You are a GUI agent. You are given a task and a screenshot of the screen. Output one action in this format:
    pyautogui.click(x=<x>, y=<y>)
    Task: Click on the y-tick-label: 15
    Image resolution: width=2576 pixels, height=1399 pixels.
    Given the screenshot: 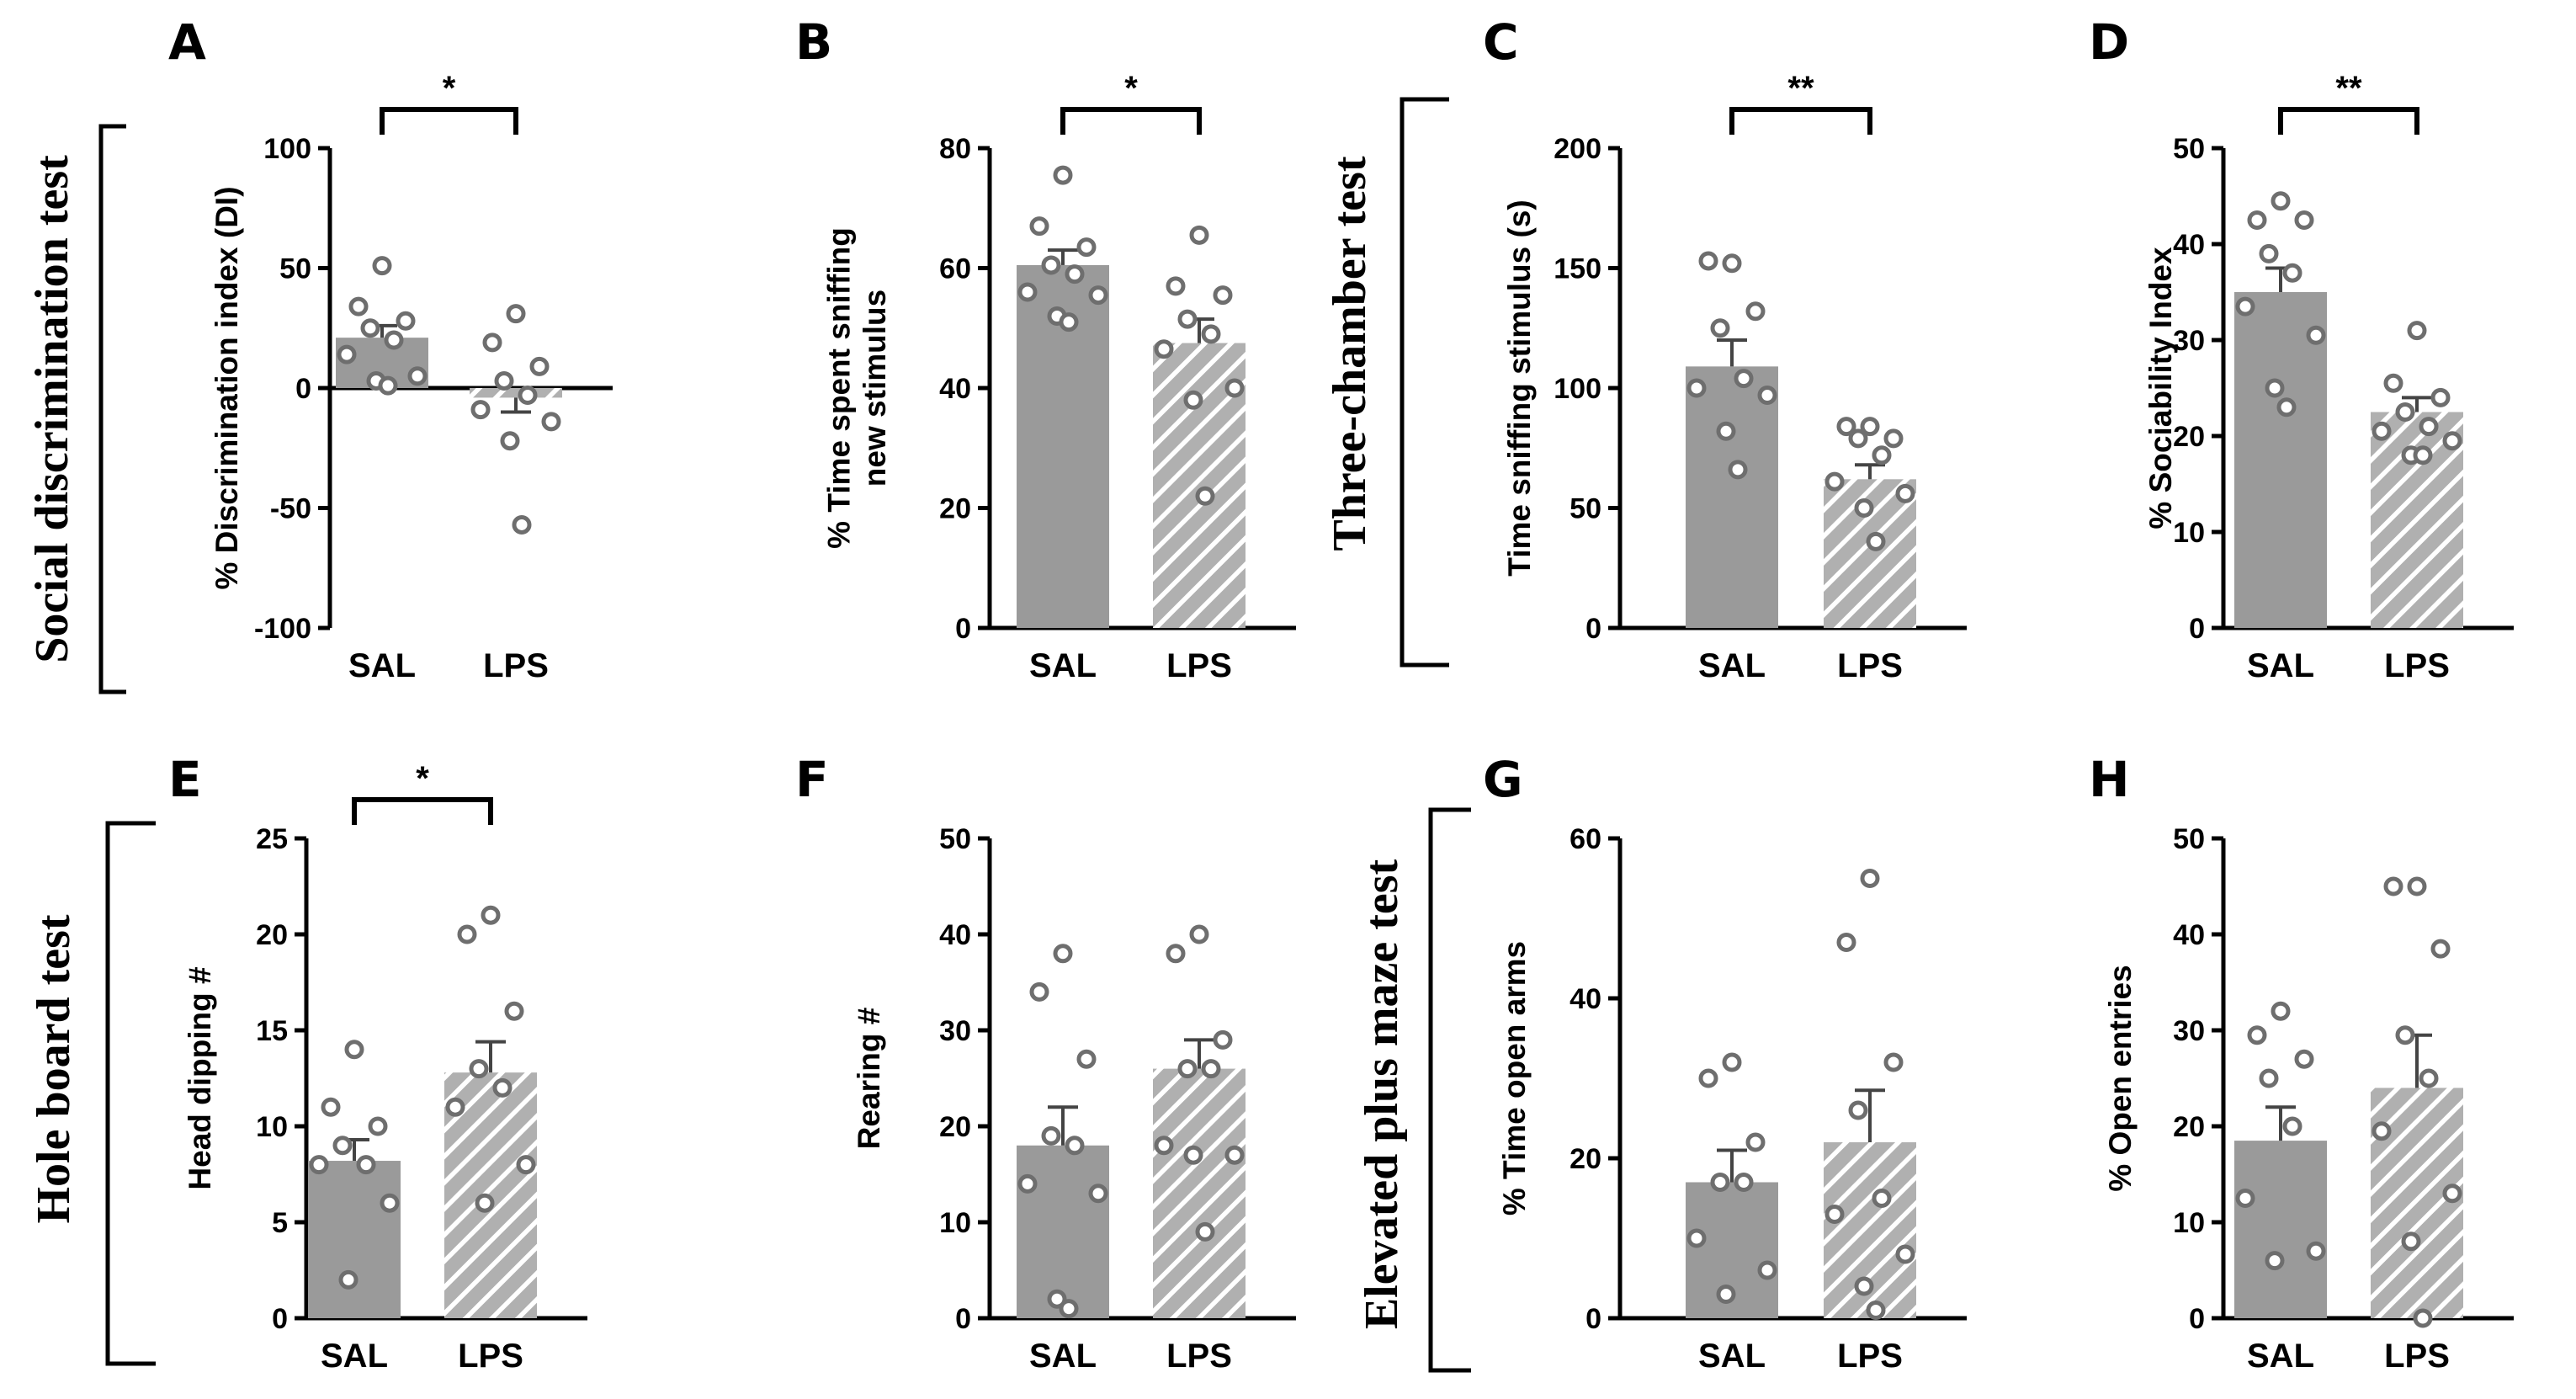 What is the action you would take?
    pyautogui.click(x=272, y=1031)
    